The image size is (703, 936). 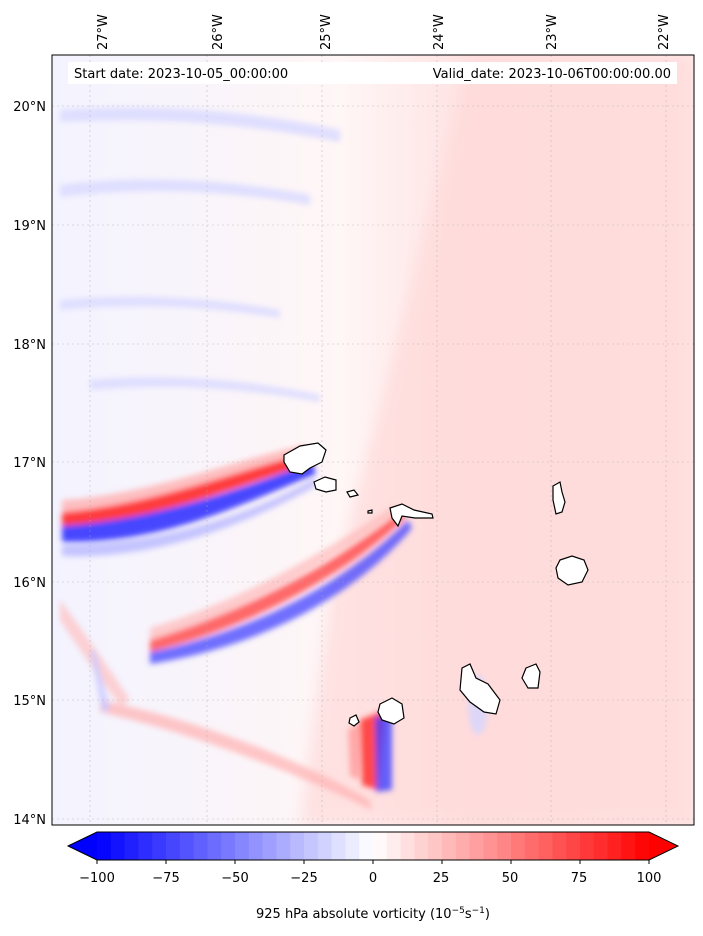 I want to click on colorbar-tick-label: 0, so click(x=373, y=878).